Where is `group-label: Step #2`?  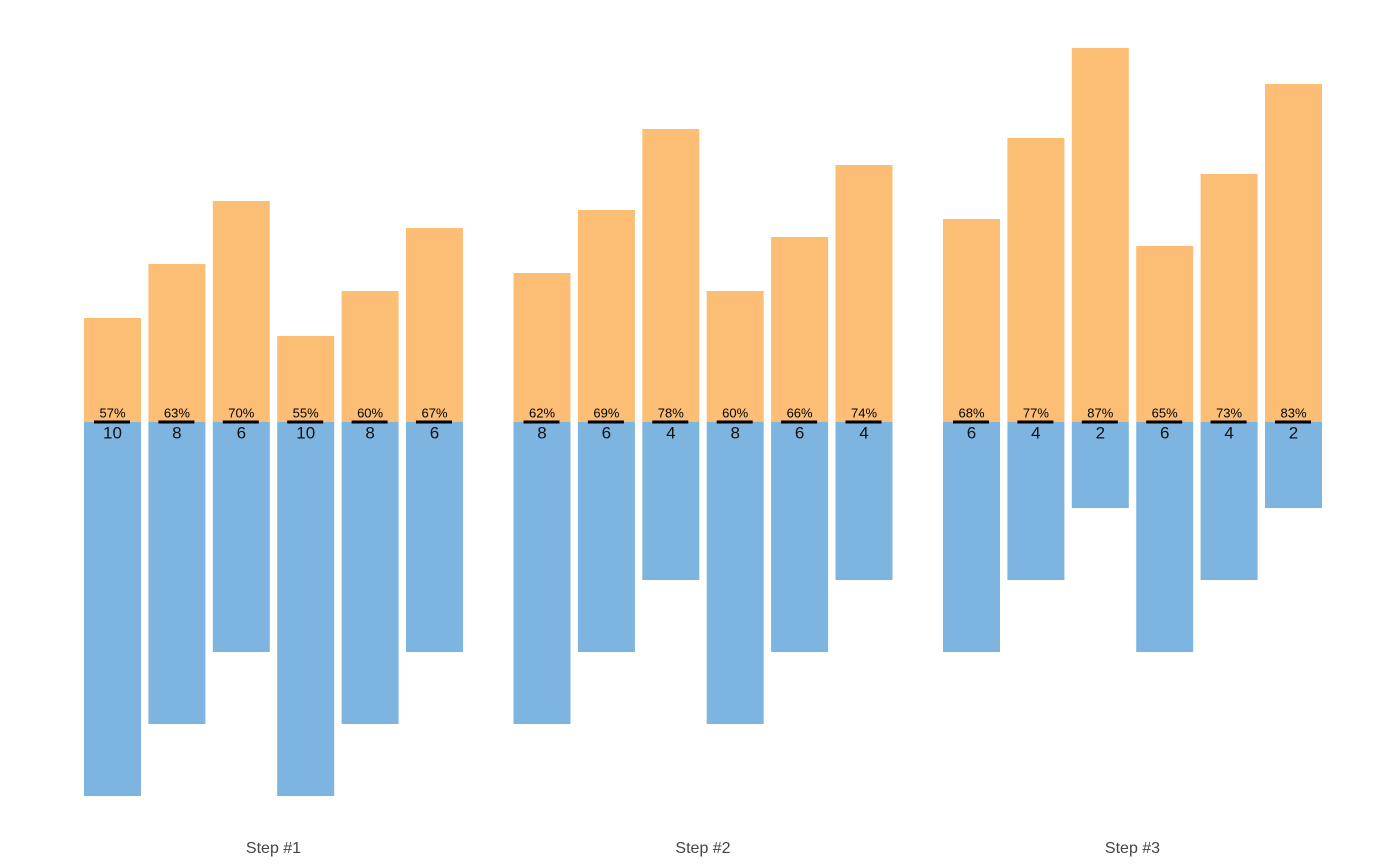 group-label: Step #2 is located at coordinates (702, 848).